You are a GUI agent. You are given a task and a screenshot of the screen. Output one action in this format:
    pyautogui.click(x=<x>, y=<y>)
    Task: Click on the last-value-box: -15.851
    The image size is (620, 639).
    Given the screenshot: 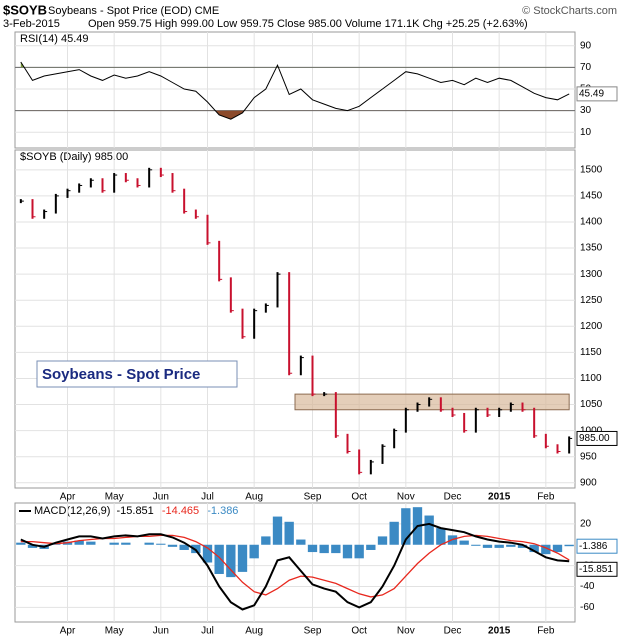 What is the action you would take?
    pyautogui.click(x=597, y=569)
    